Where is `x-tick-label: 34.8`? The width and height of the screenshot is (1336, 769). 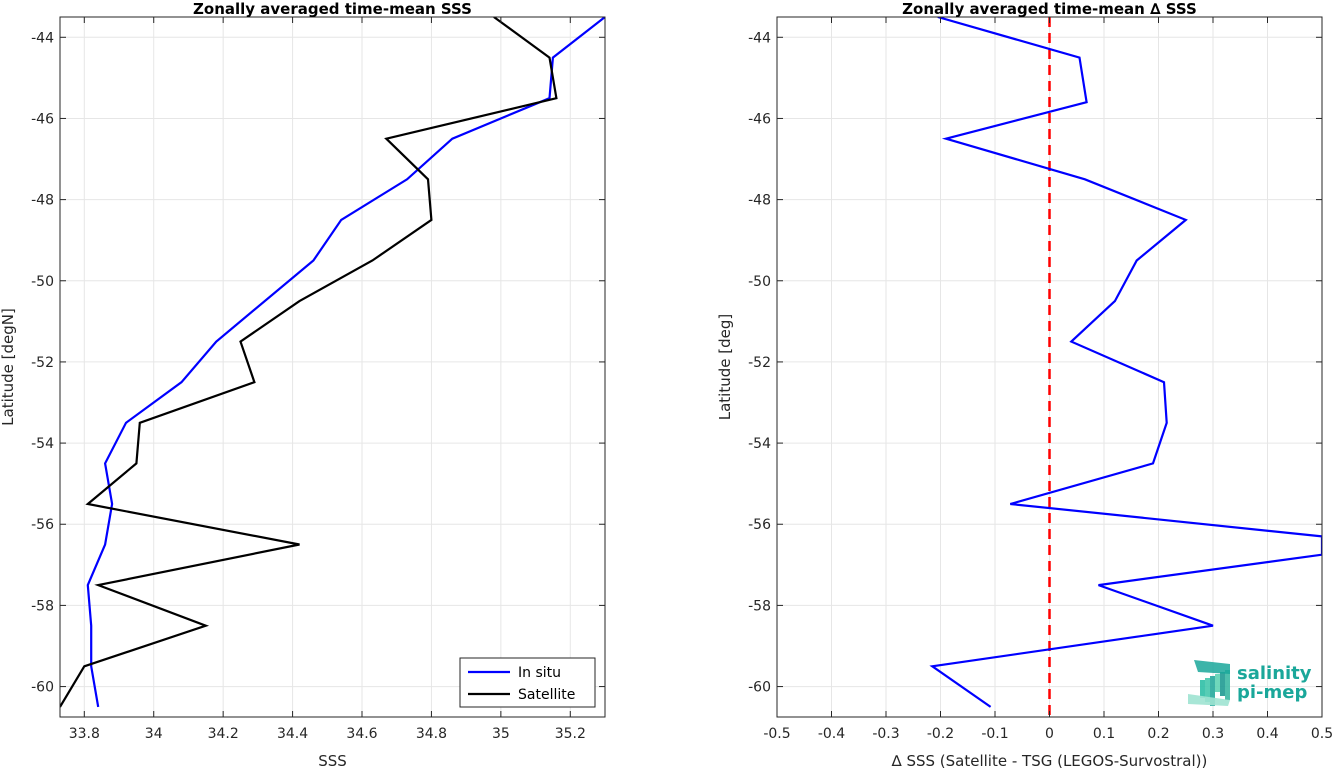
x-tick-label: 34.8 is located at coordinates (431, 734).